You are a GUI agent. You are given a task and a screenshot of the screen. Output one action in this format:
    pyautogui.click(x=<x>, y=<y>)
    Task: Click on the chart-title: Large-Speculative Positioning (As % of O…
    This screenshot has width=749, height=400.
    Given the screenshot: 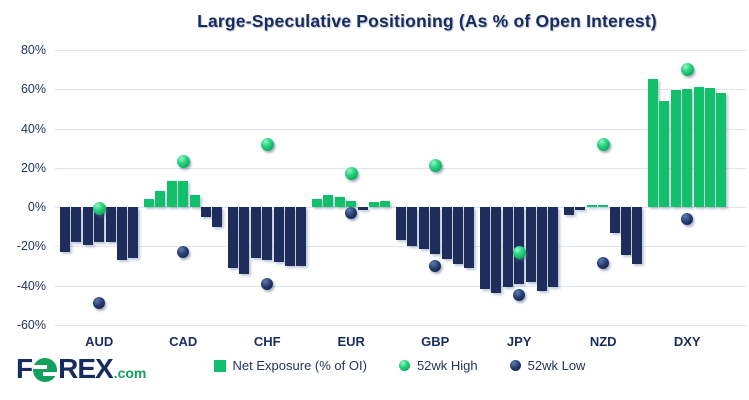 What is the action you would take?
    pyautogui.click(x=427, y=21)
    